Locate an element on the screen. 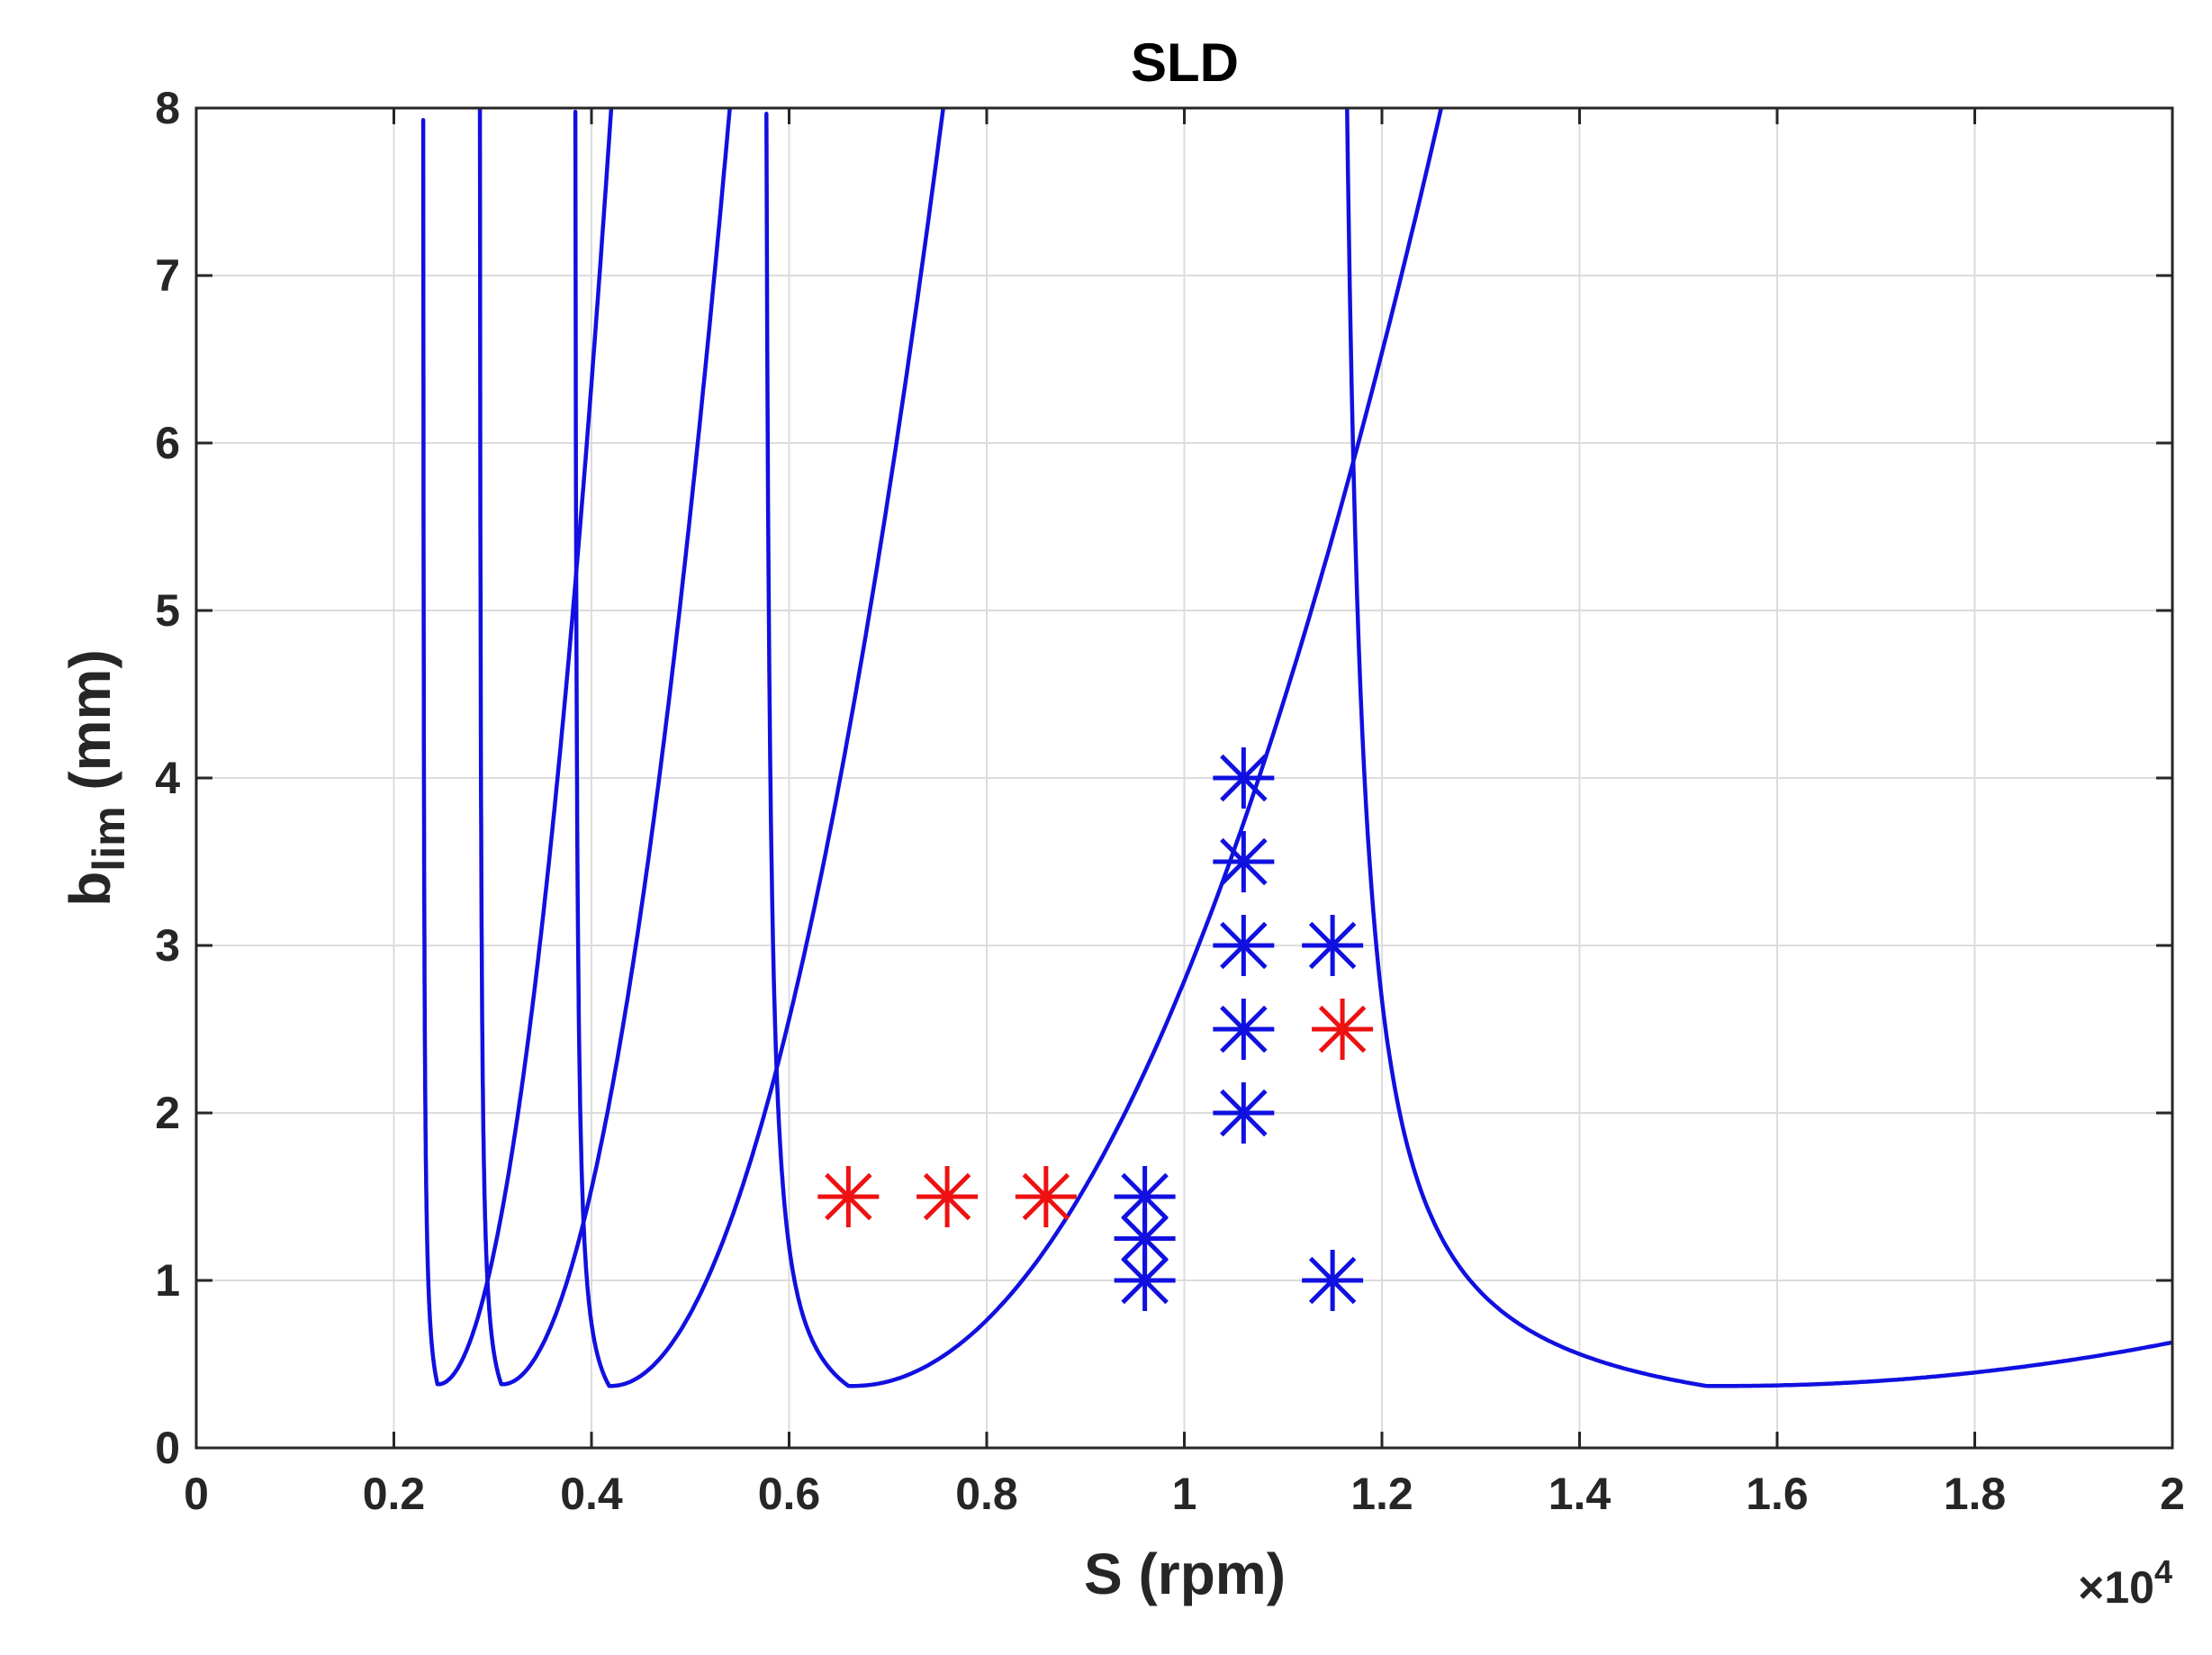 The width and height of the screenshot is (2212, 1655). y-tick-label: 3 is located at coordinates (167, 945).